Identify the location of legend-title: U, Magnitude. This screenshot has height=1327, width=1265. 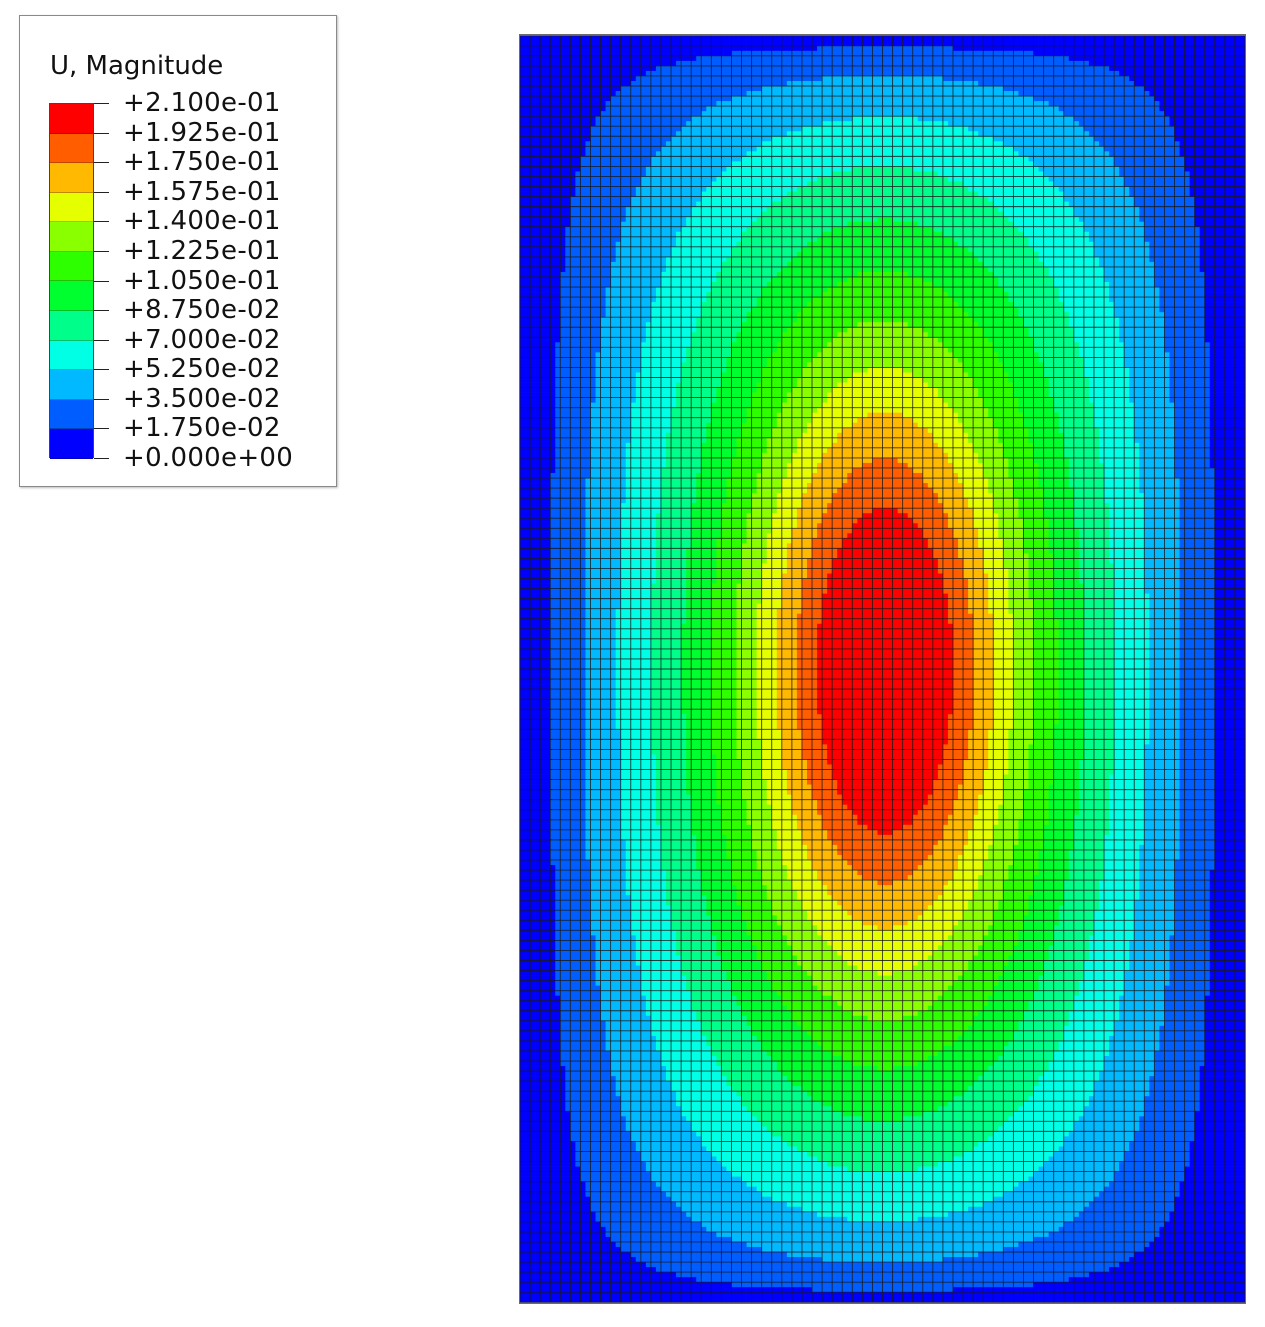
(136, 66).